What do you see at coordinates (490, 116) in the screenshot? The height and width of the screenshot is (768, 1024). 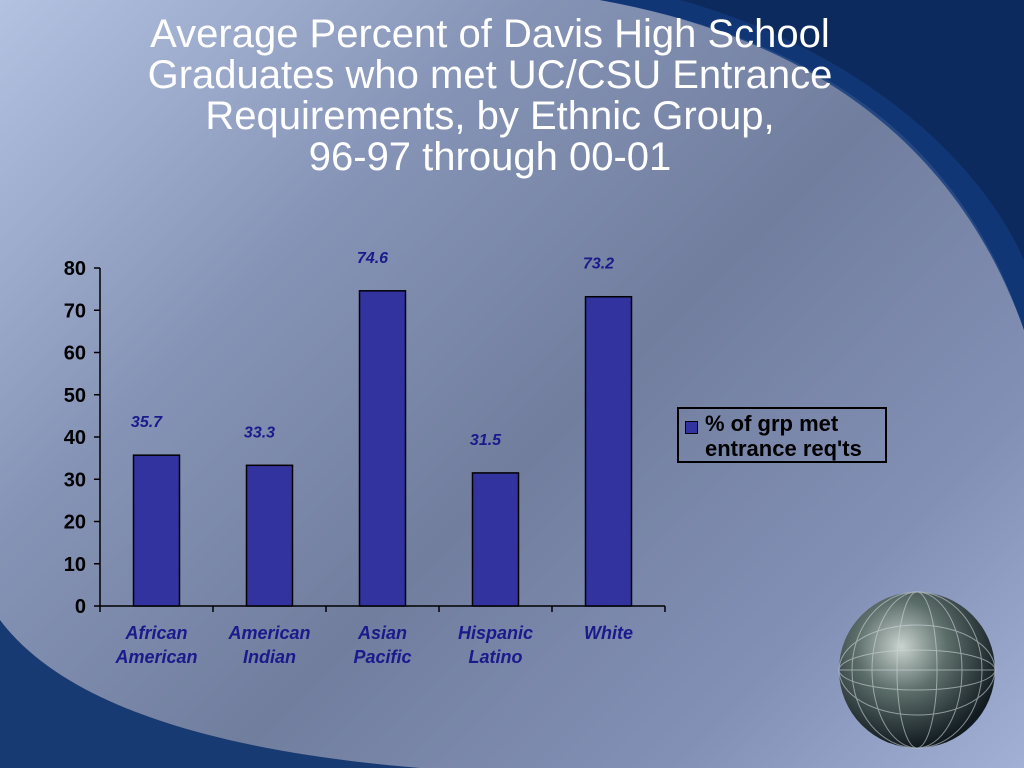 I see `title-line: Requirements, by Ethnic Group,` at bounding box center [490, 116].